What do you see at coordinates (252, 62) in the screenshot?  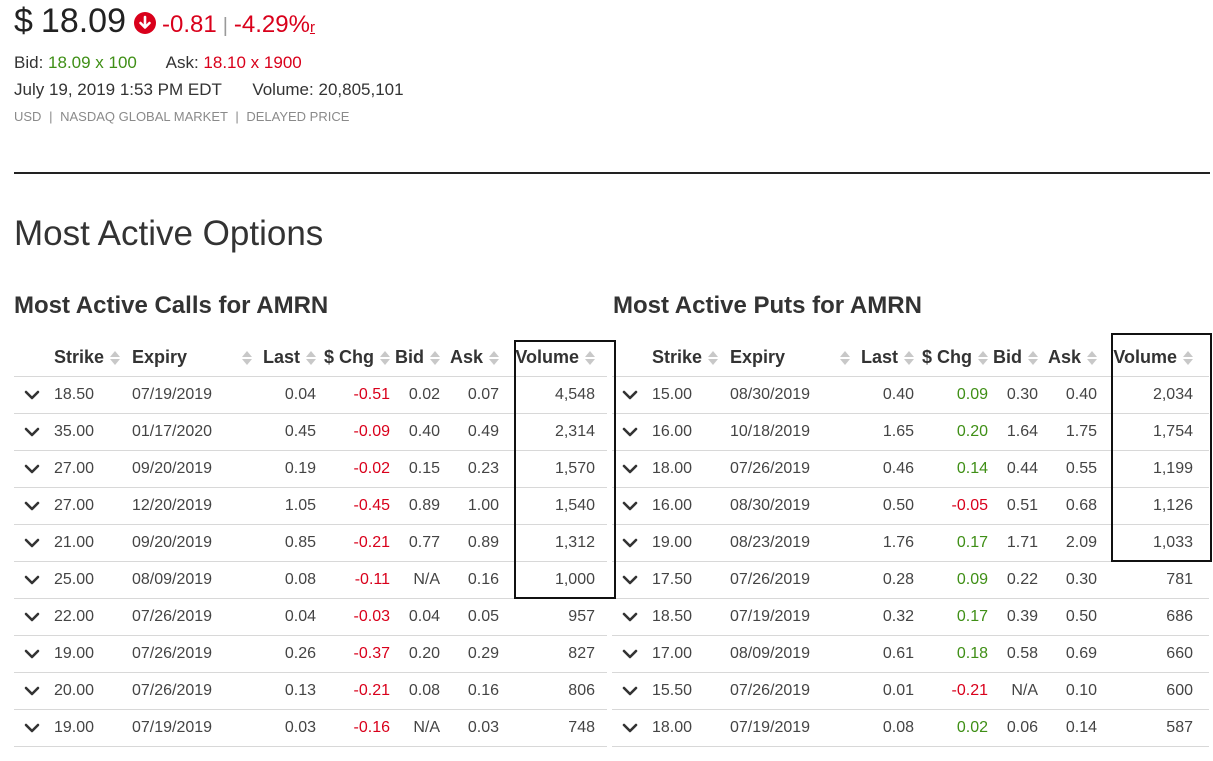 I see `ask-value: 18.10 x 1900` at bounding box center [252, 62].